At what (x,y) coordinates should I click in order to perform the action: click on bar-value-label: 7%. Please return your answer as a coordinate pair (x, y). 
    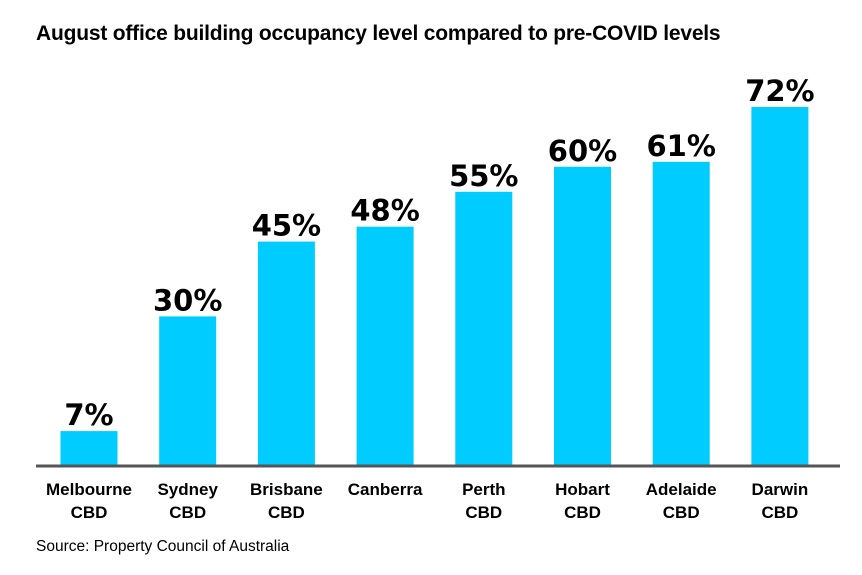
    Looking at the image, I should click on (88, 415).